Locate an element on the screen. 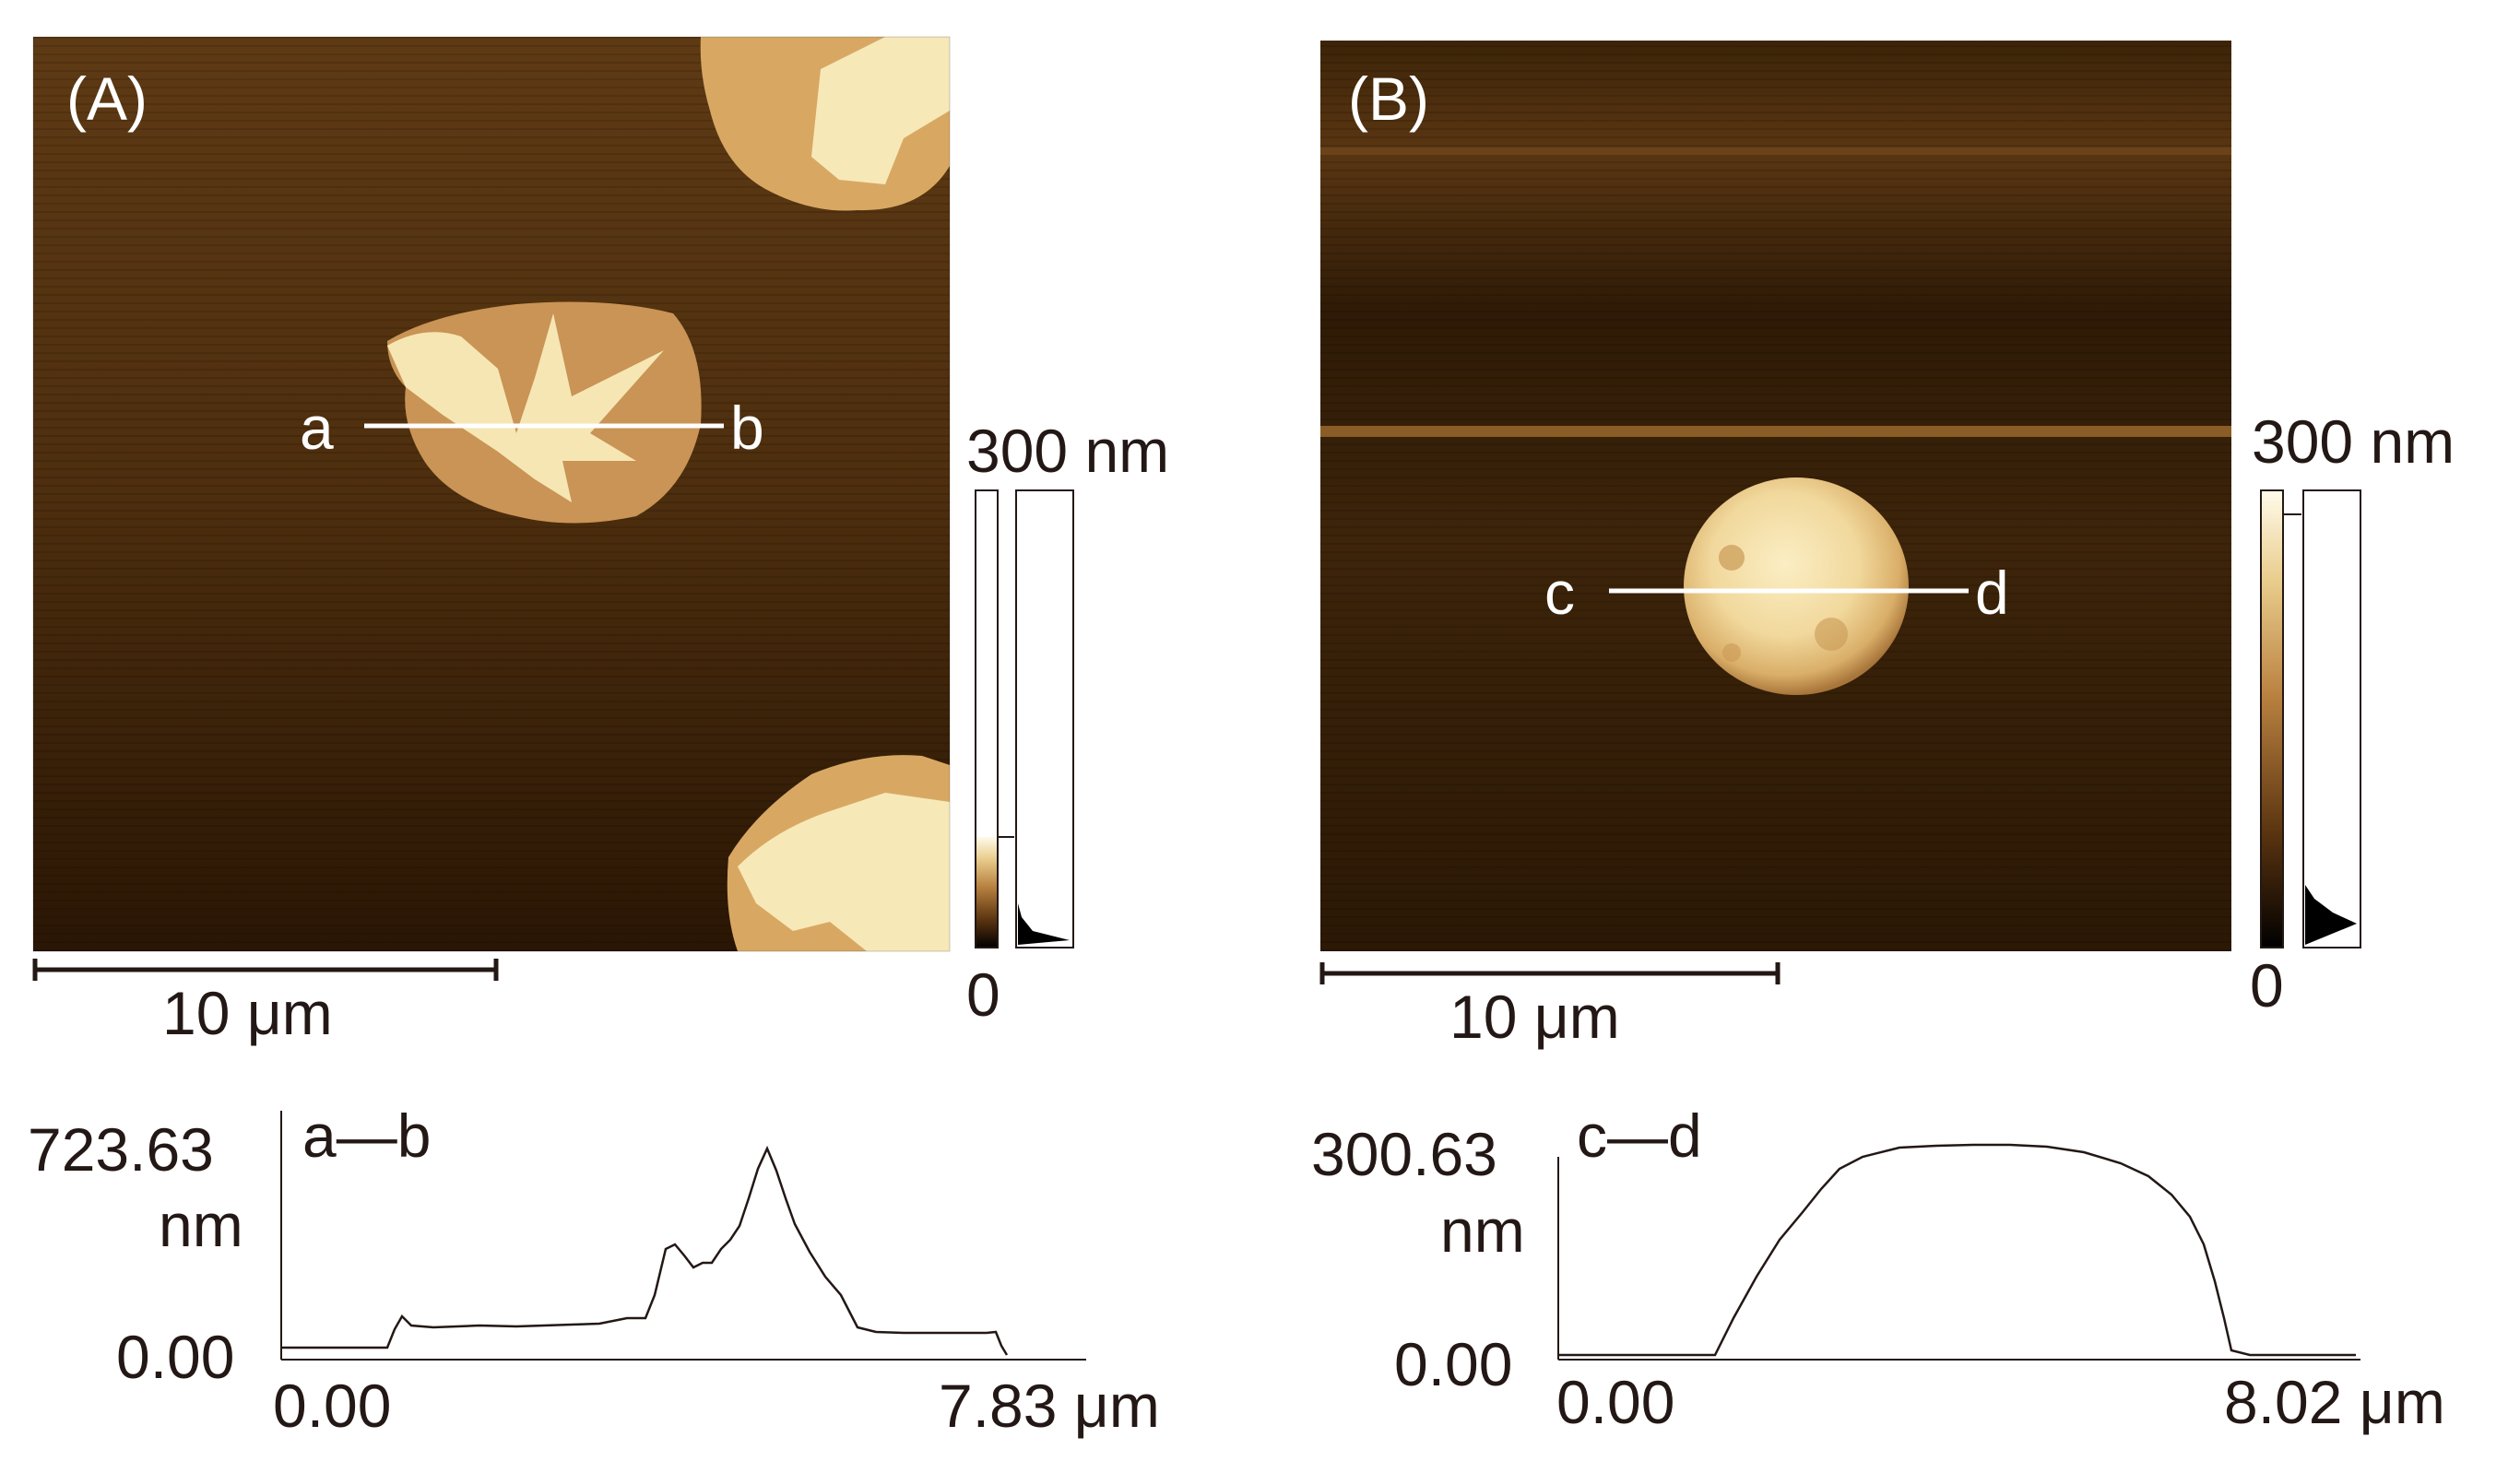  histogram-a-peak is located at coordinates (1044, 924).